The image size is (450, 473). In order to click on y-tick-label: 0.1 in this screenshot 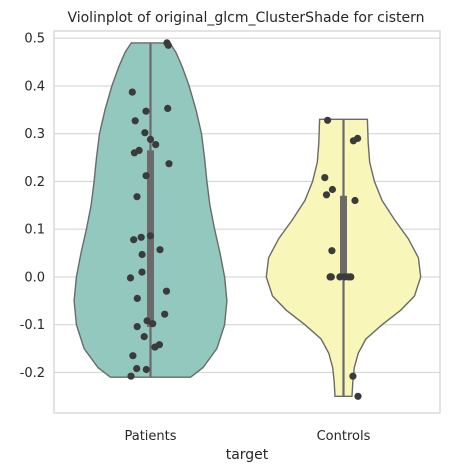, I will do `click(34, 230)`.